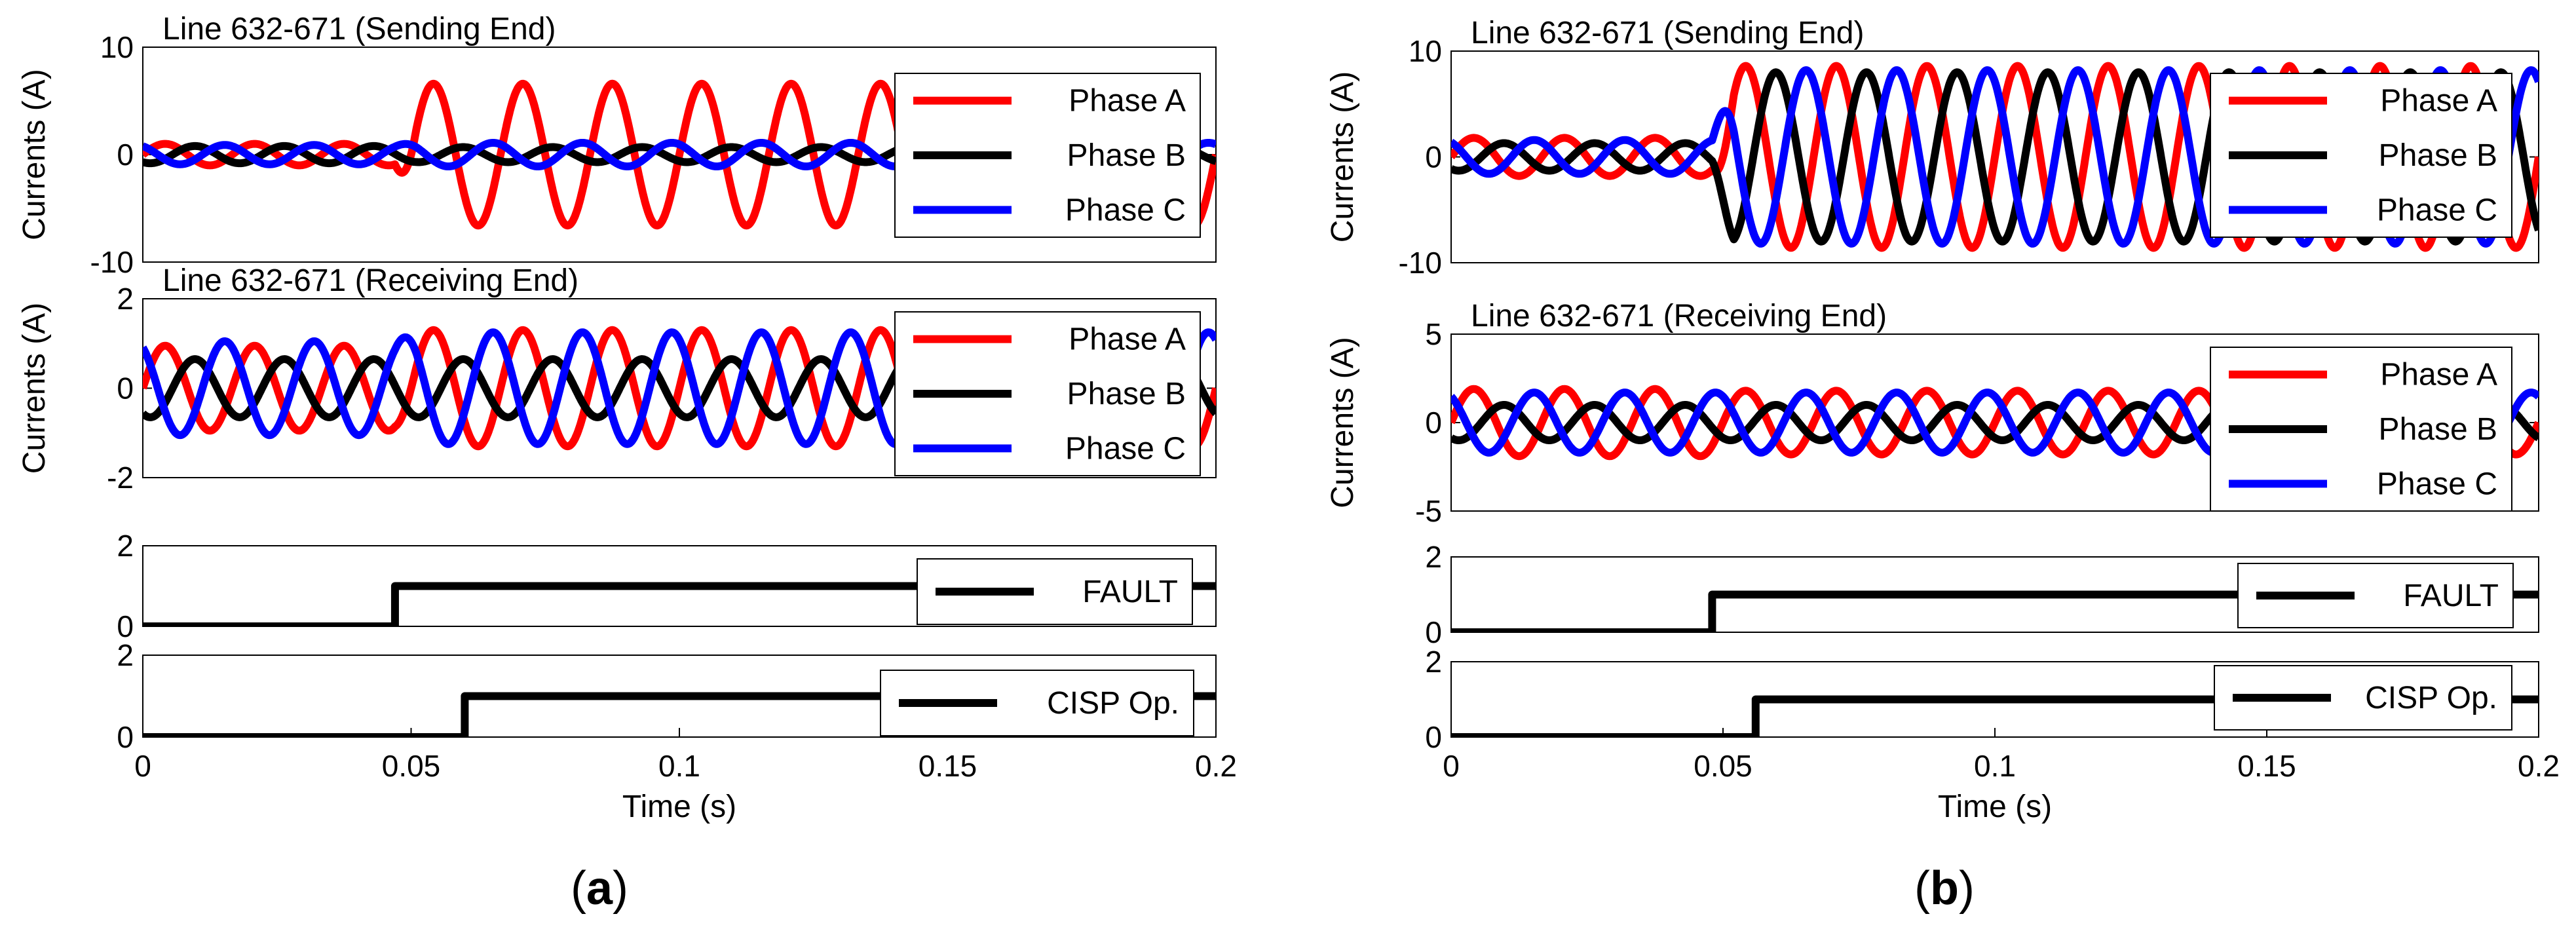  Describe the element at coordinates (1429, 511) in the screenshot. I see `y-tick-label: -5` at that location.